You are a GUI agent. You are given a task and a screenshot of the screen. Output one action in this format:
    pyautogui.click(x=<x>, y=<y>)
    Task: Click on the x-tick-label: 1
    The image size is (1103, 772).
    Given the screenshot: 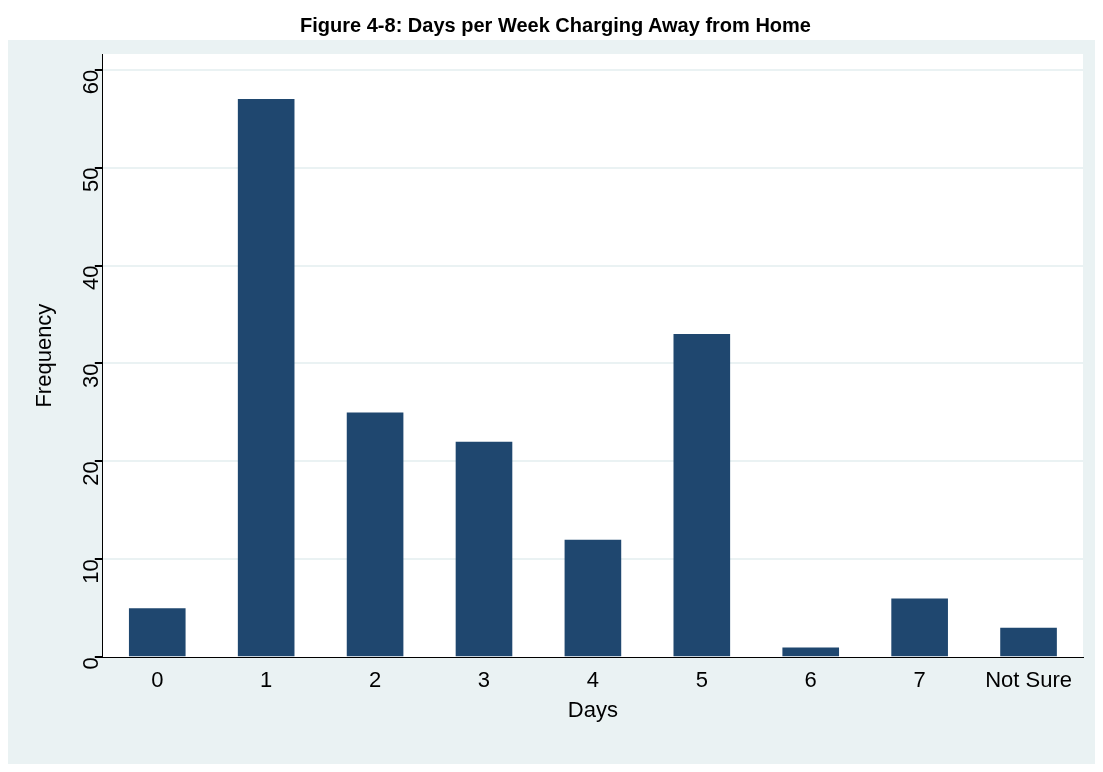 What is the action you would take?
    pyautogui.click(x=266, y=680)
    